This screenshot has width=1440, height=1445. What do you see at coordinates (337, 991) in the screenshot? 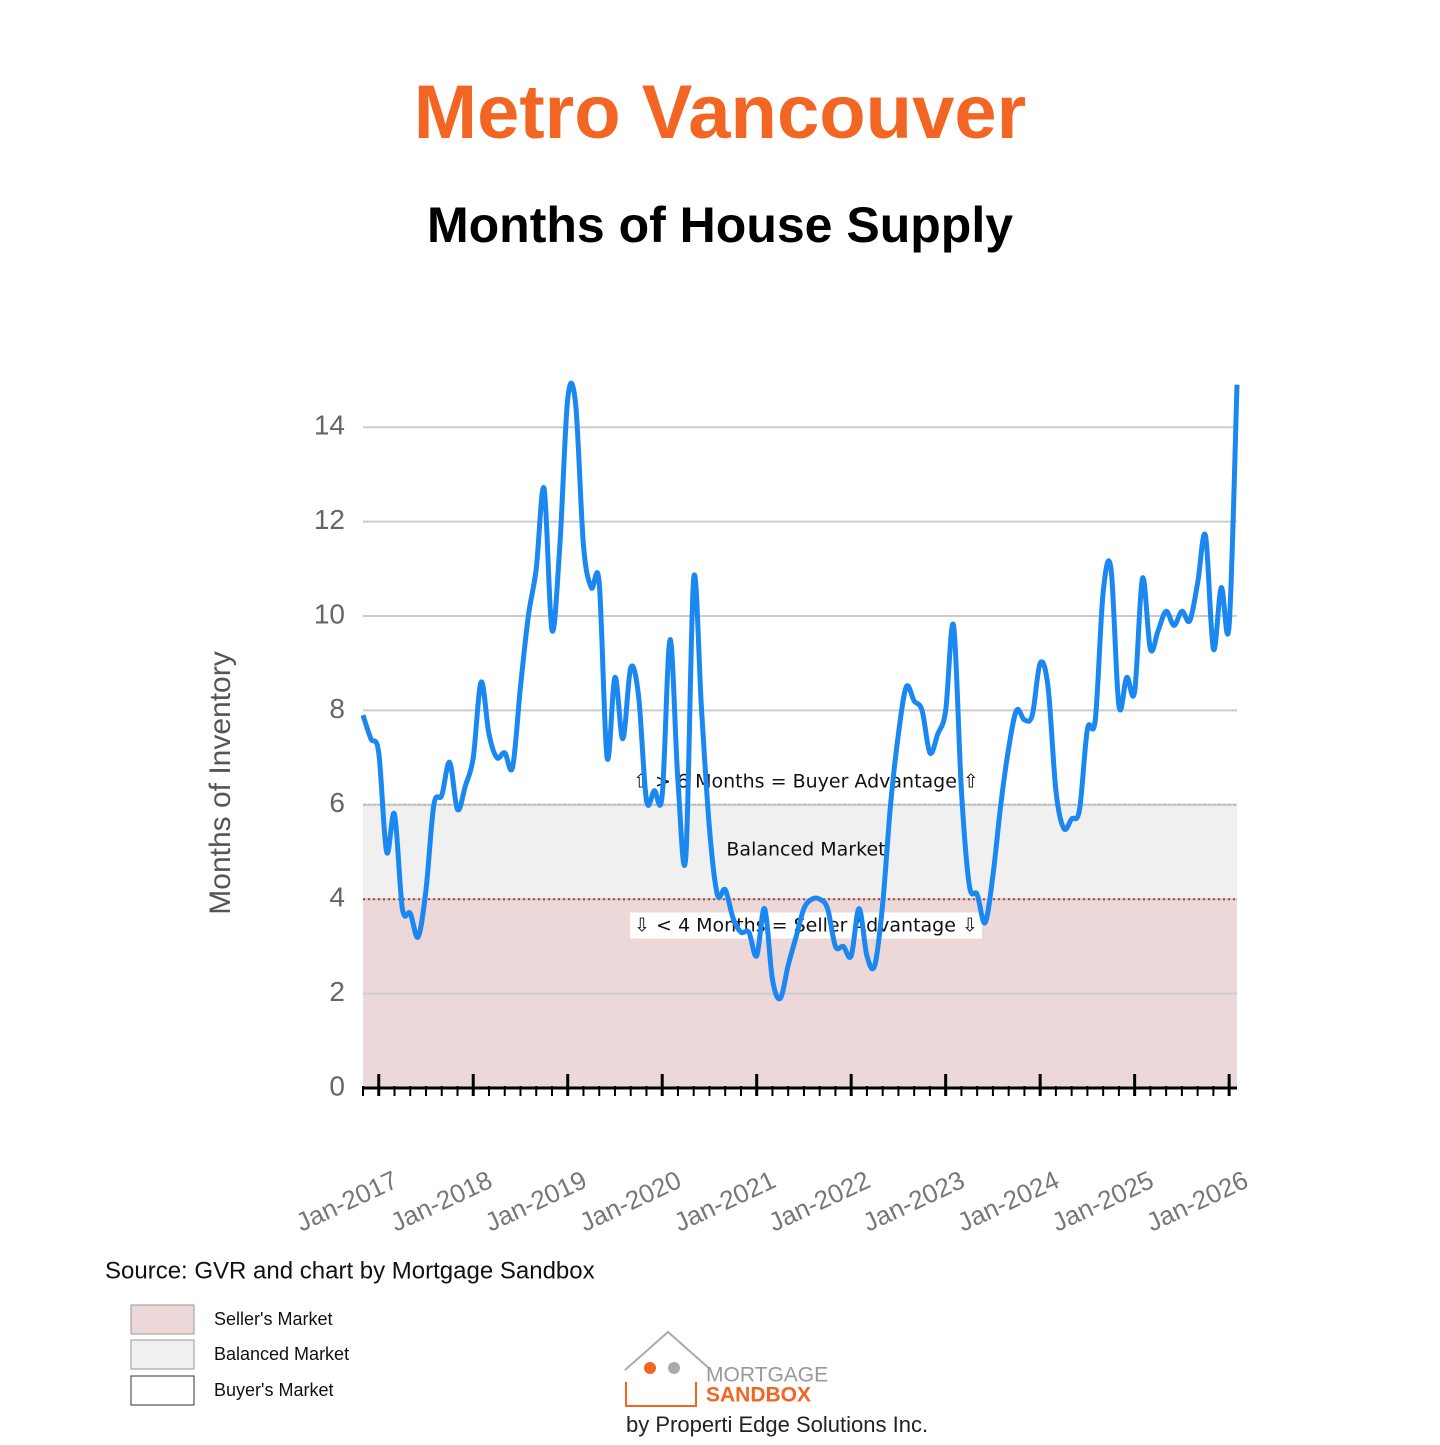
I see `y-tick-label: 2` at bounding box center [337, 991].